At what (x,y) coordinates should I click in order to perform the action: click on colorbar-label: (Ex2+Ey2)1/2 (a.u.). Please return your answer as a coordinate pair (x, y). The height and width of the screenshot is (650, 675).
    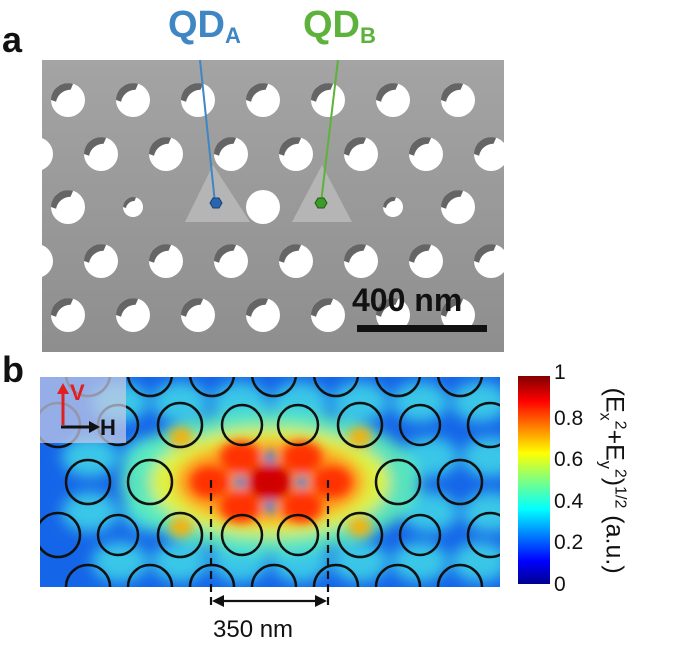
    Looking at the image, I should click on (612, 481).